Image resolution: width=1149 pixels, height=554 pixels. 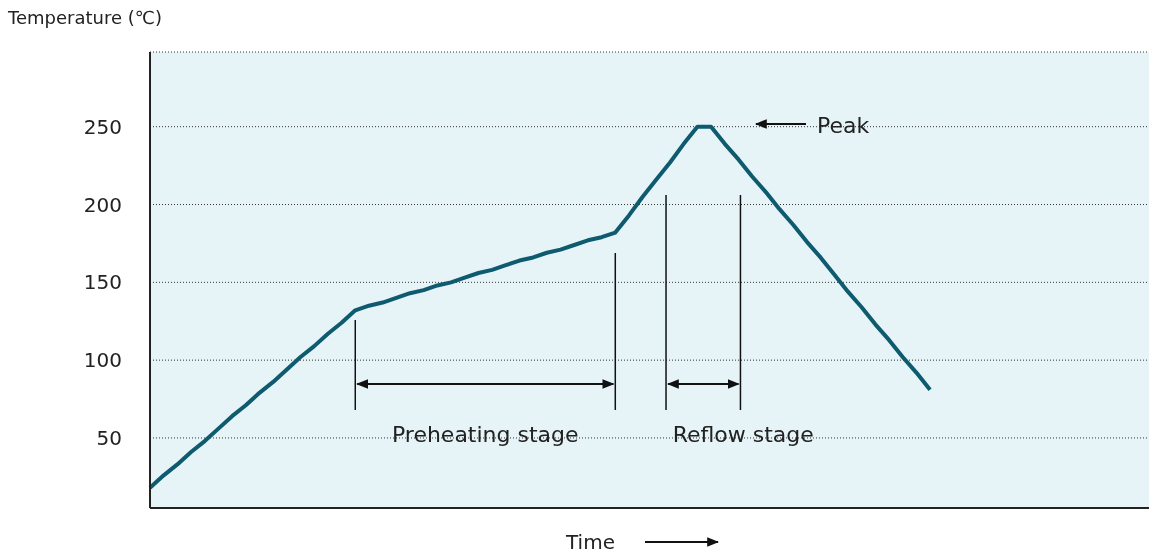 I want to click on annotation: Peak, so click(x=843, y=125).